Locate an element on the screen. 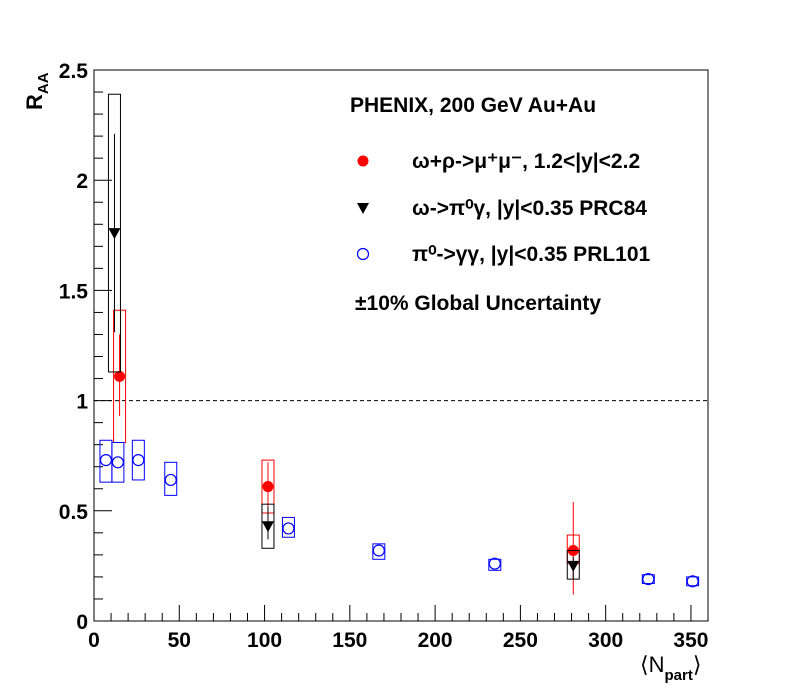 Image resolution: width=787 pixels, height=690 pixels. x-tick-label: 250 is located at coordinates (520, 640).